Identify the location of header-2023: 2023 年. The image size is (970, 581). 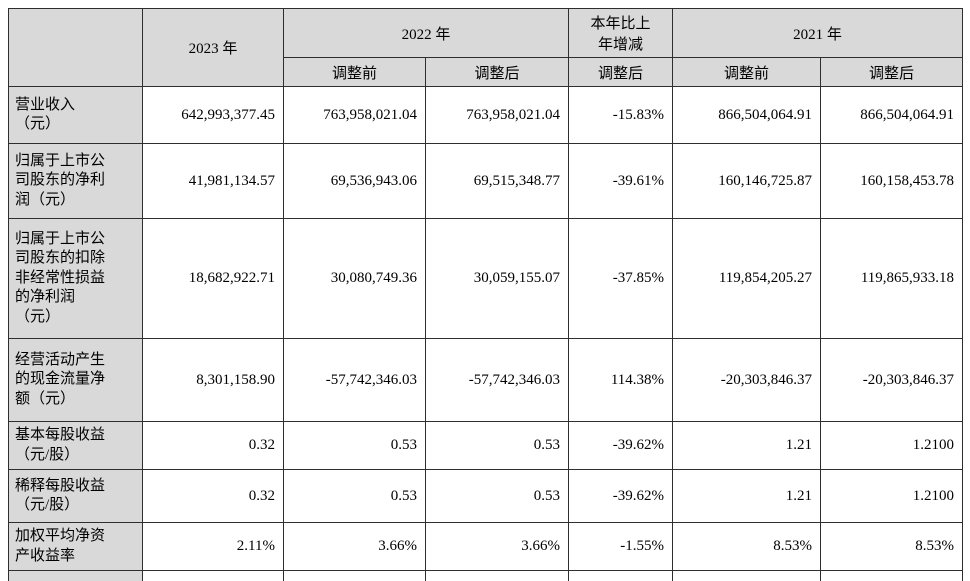
(213, 47).